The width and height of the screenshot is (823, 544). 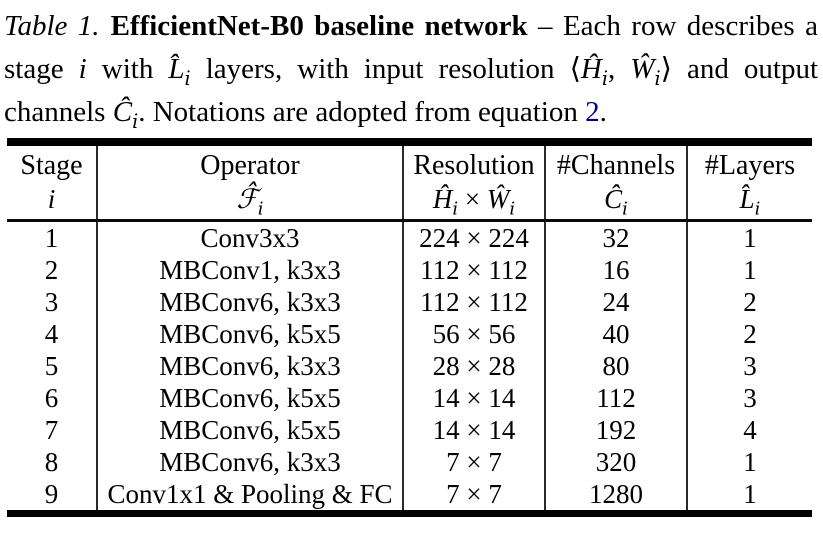 I want to click on header-title: Resolution, so click(x=474, y=165).